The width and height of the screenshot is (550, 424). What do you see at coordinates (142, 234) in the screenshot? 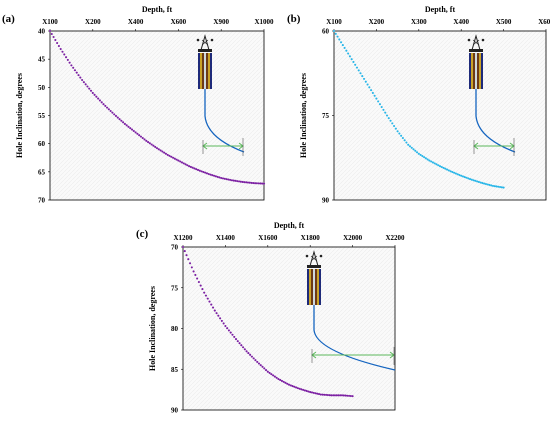
I see `panel-label: (c)` at bounding box center [142, 234].